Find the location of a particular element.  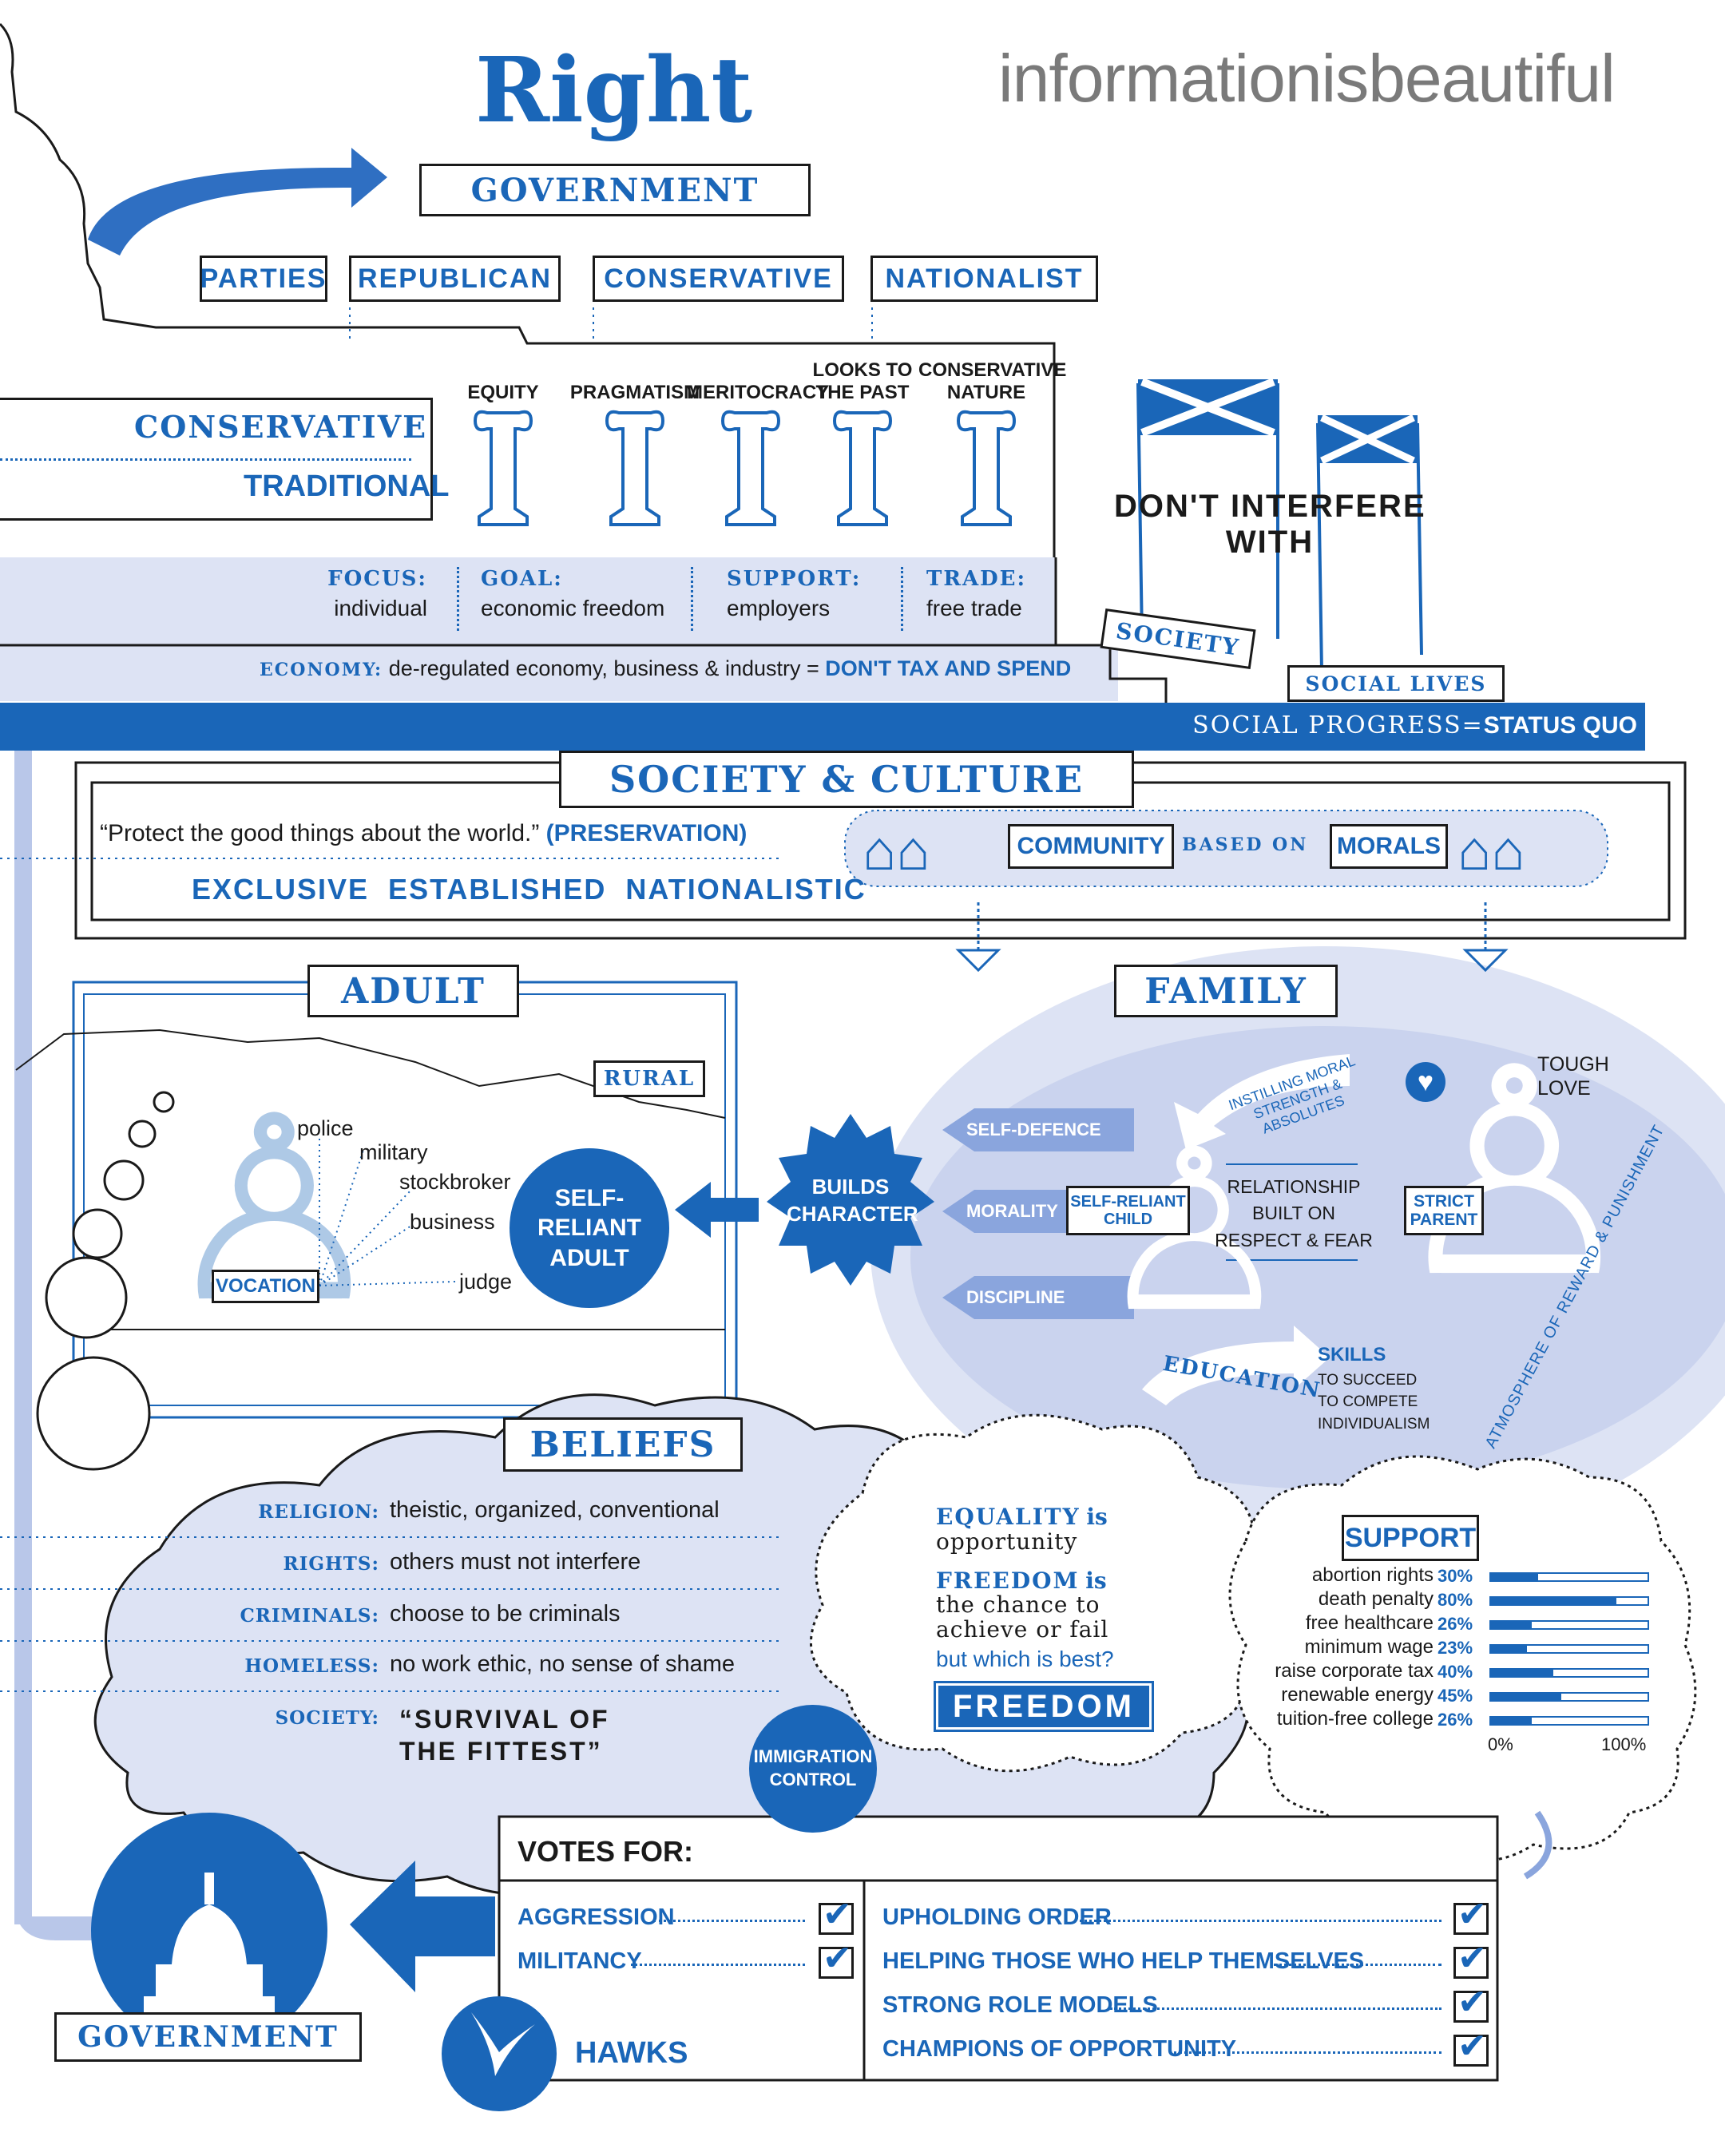

support-item-percent: 45% is located at coordinates (1456, 1696).